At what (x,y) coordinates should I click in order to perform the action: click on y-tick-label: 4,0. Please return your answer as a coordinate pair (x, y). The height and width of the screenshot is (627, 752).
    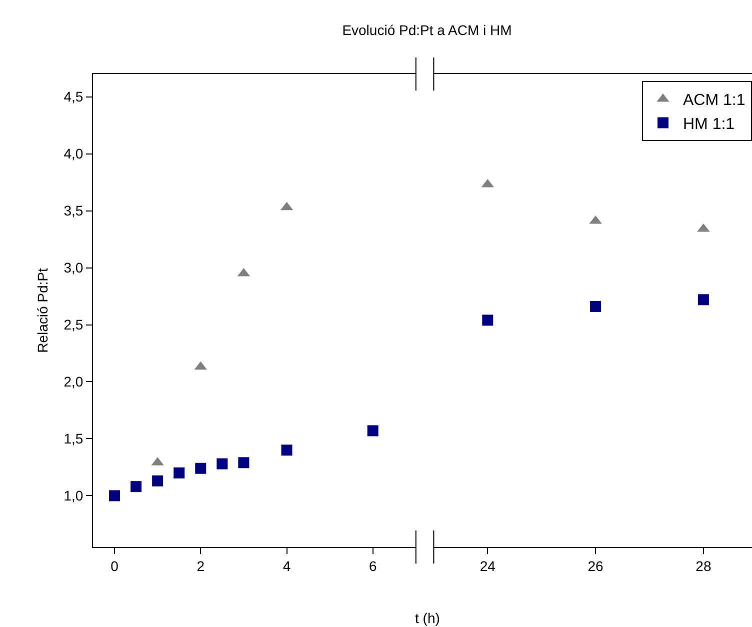
    Looking at the image, I should click on (74, 154).